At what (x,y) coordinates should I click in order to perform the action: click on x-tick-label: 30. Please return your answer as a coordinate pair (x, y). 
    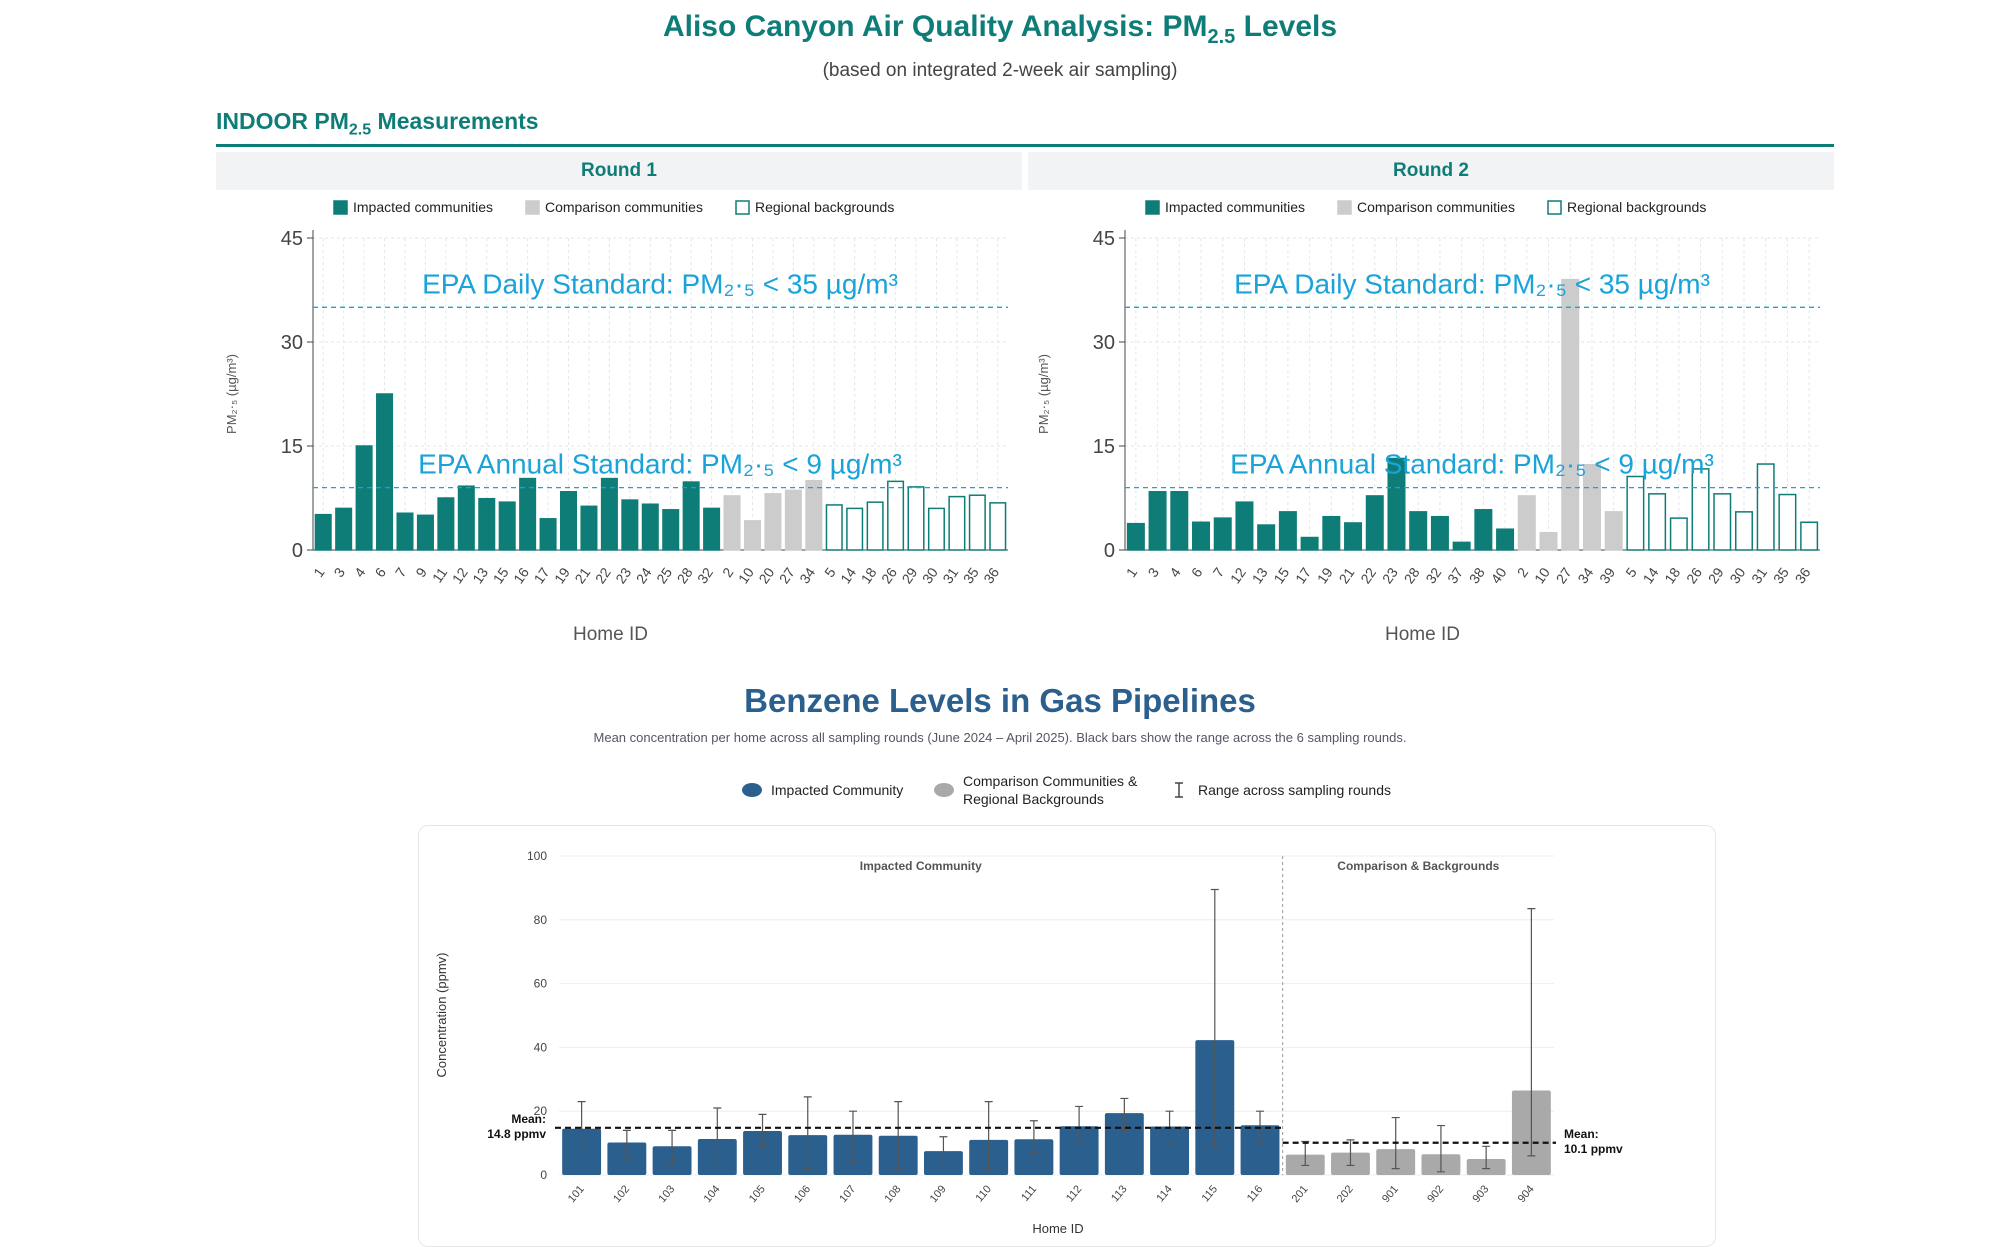
    Looking at the image, I should click on (1737, 575).